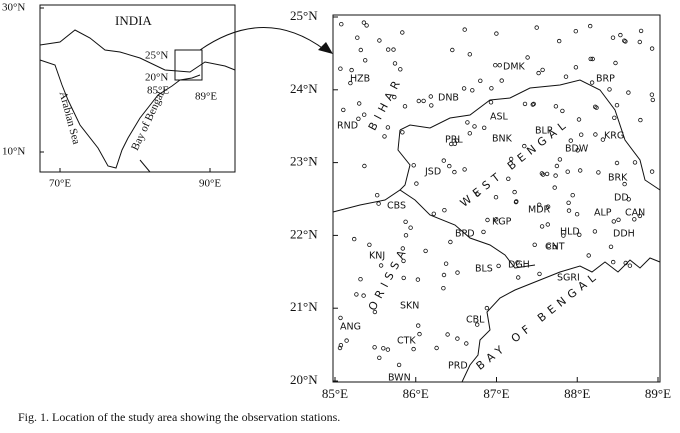  What do you see at coordinates (13, 152) in the screenshot?
I see `lat-label: 10°N` at bounding box center [13, 152].